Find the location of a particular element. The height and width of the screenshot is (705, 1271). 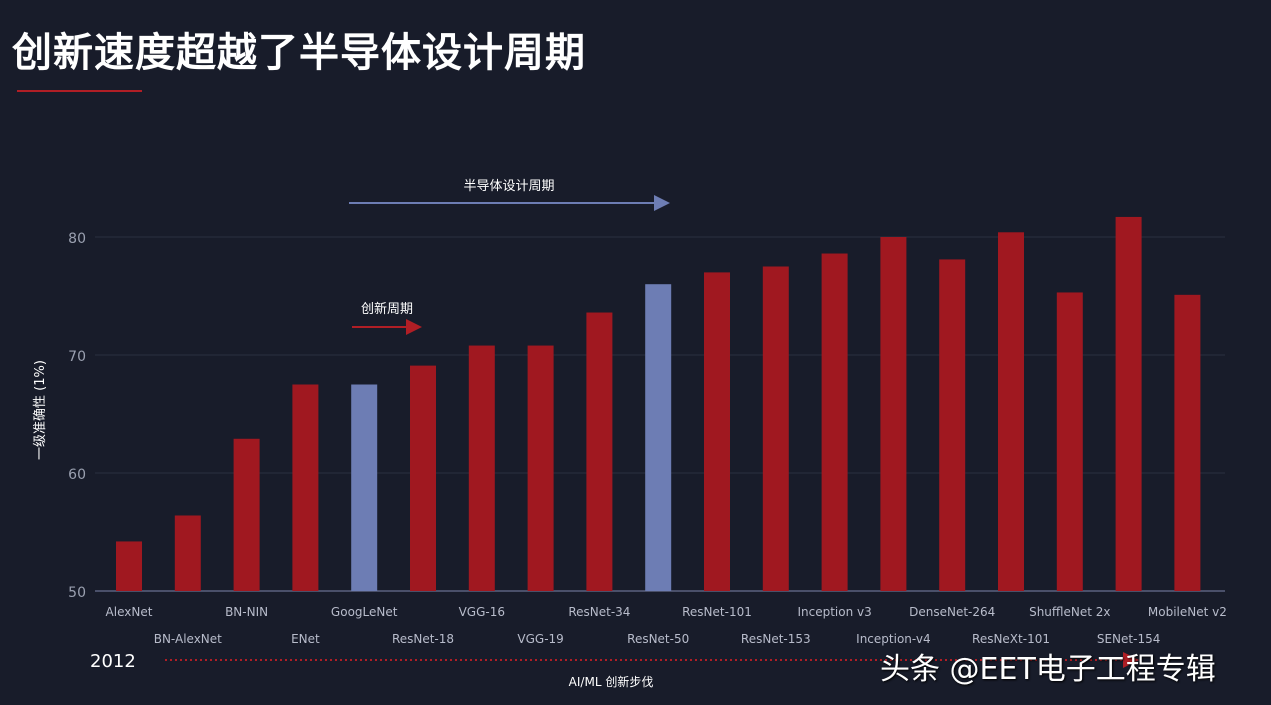

x-tick-label: ResNet-153 is located at coordinates (776, 639).